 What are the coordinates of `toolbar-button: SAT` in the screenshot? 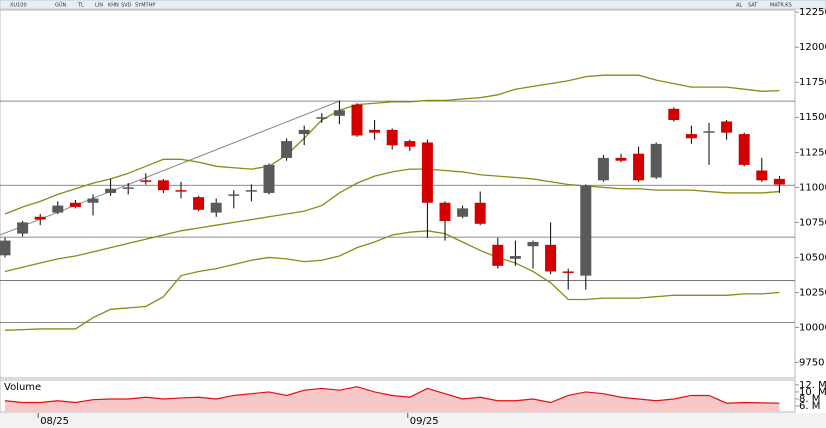 It's located at (753, 6).